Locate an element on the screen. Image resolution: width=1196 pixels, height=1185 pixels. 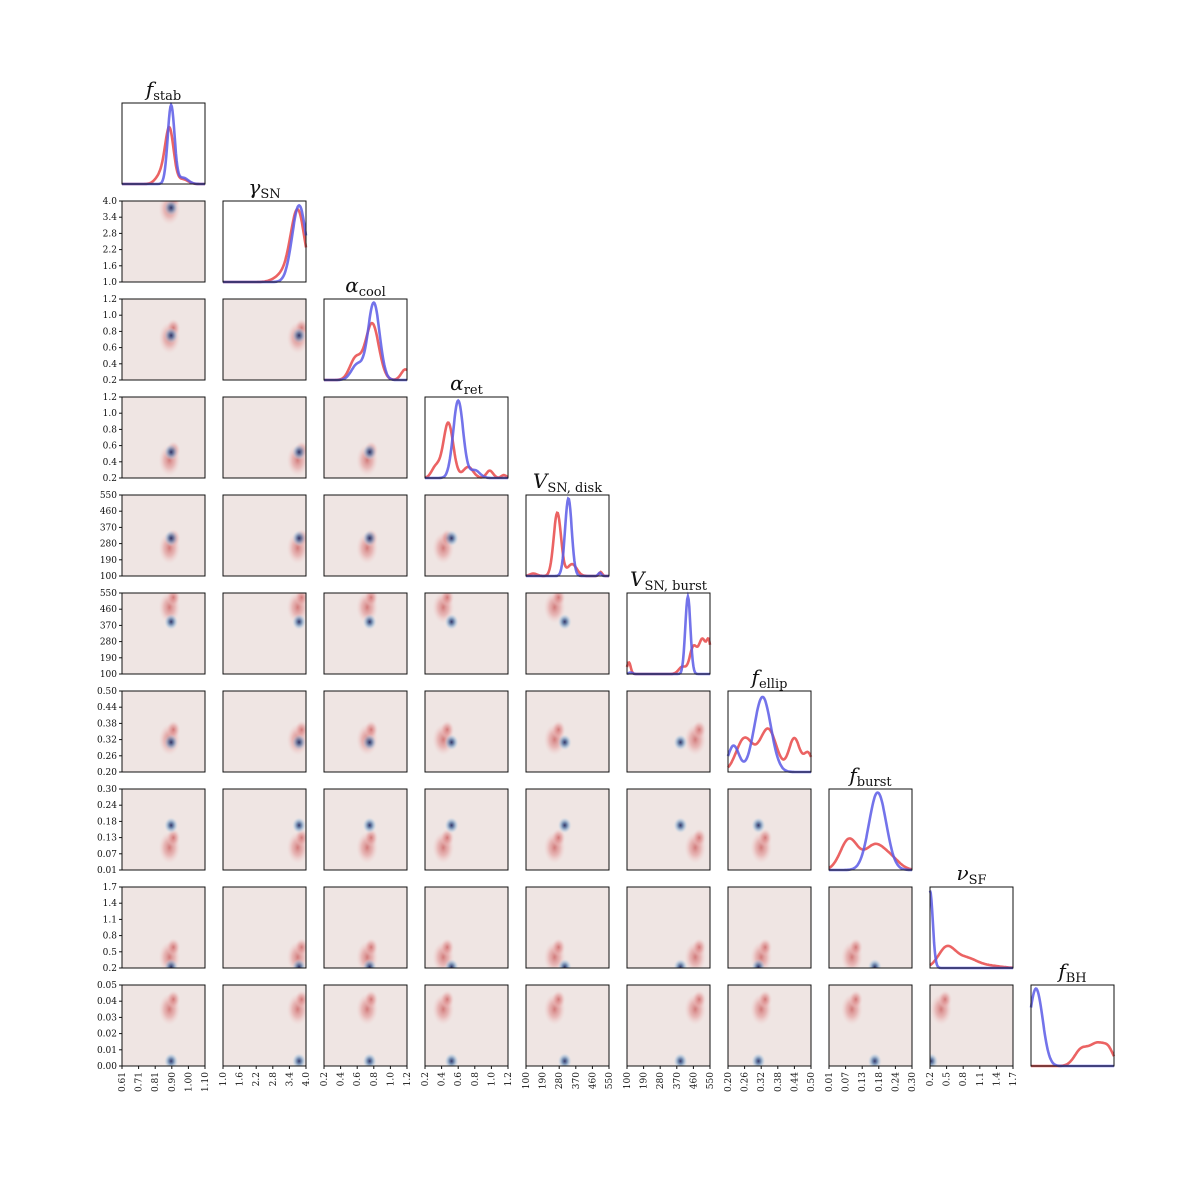
panel-9-3: 0.2 0.4 0.6 0.8 1.0 1.2 is located at coordinates (467, 1035).